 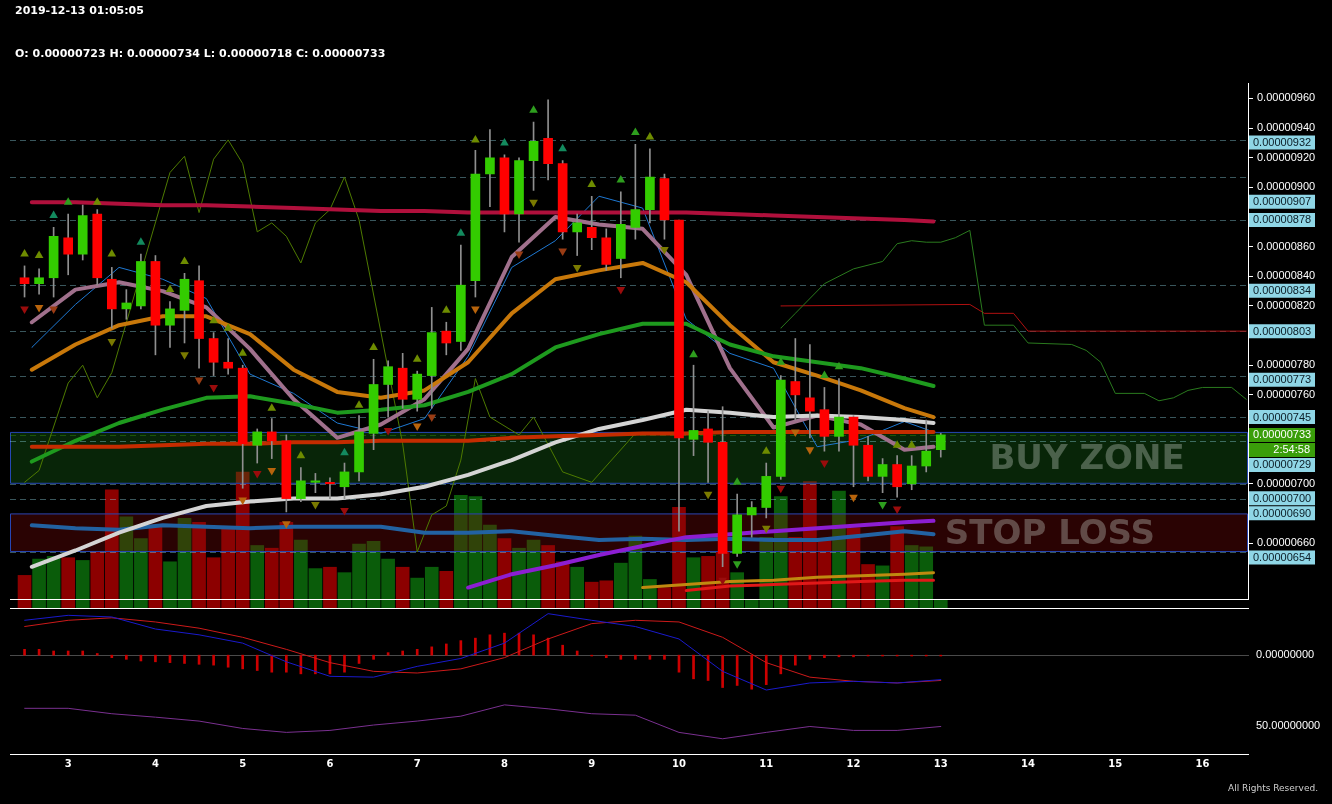 I want to click on x-tick-label: 3, so click(x=68, y=763).